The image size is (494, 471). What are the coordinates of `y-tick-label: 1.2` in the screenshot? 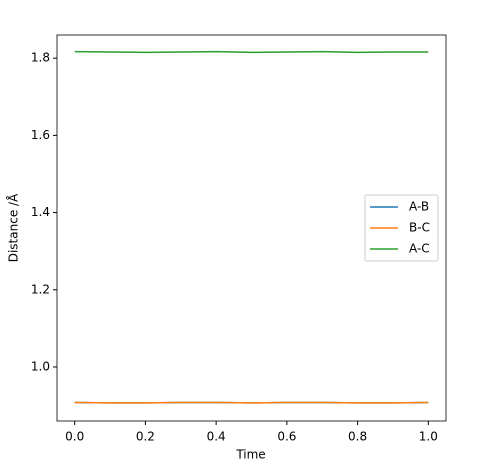 It's located at (40, 289).